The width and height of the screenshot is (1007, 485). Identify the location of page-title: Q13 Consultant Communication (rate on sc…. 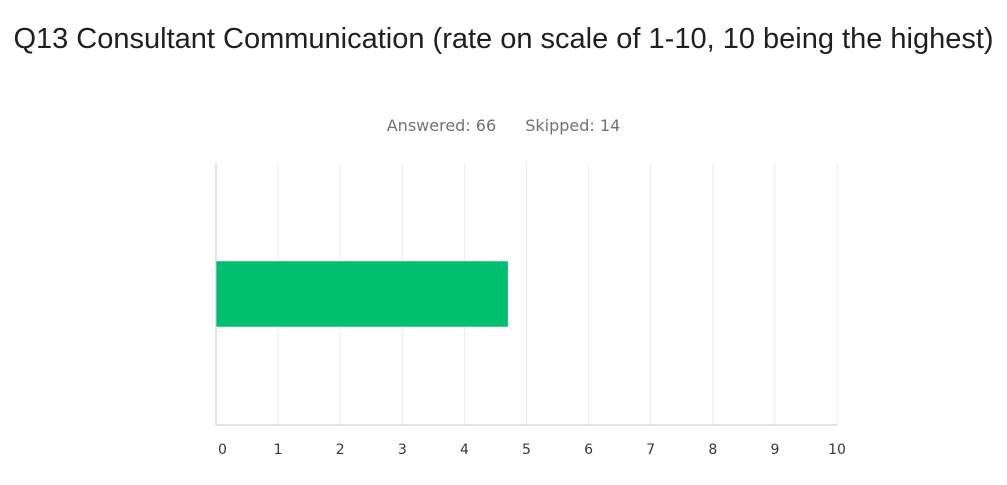
(503, 39).